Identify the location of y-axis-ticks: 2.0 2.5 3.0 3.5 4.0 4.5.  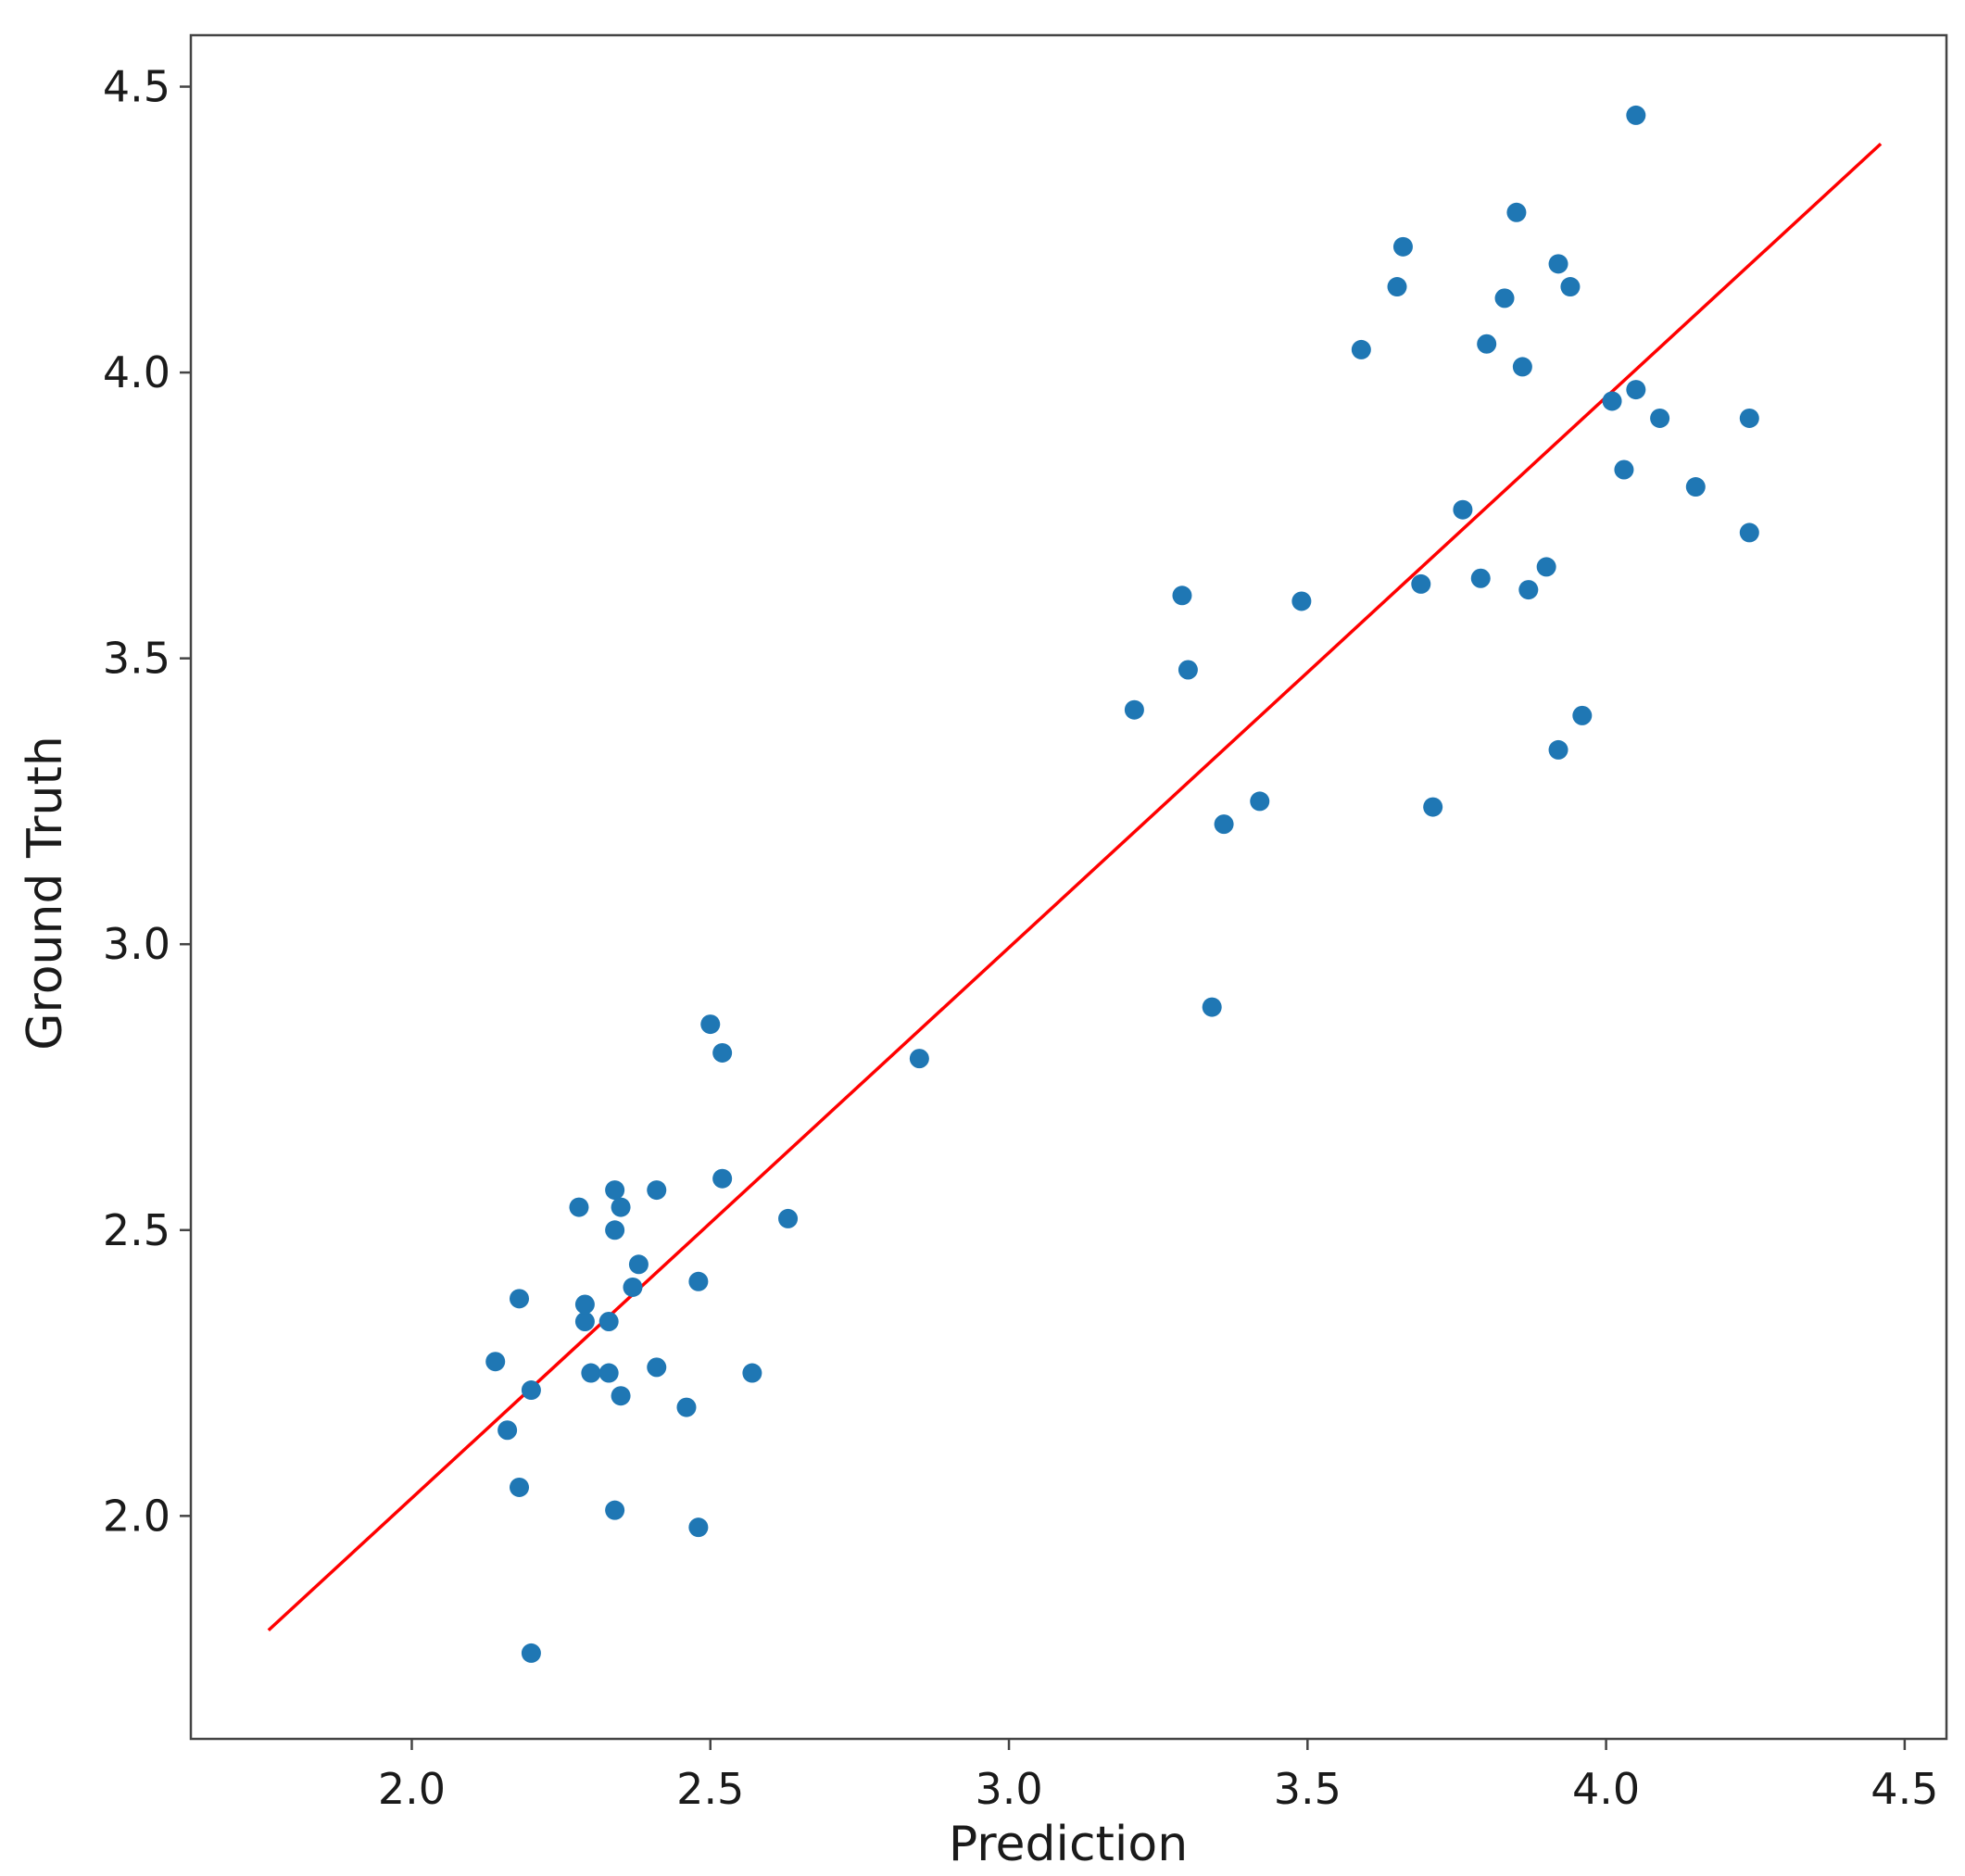
(147, 801).